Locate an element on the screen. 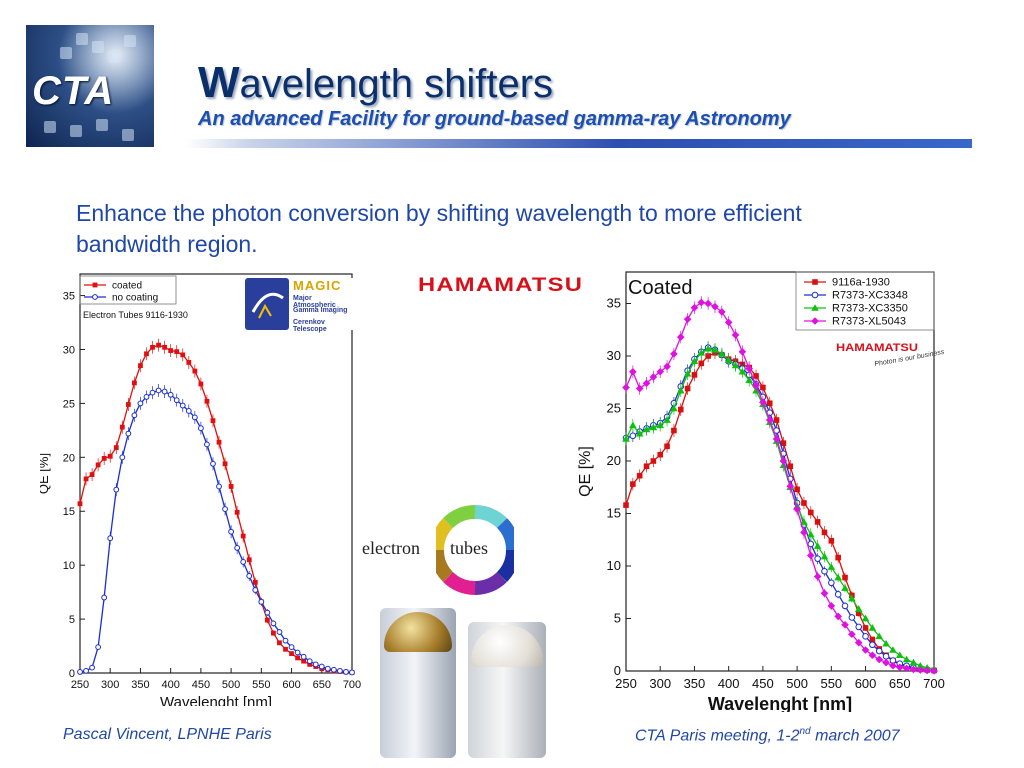  footer-meeting-text: CTA Paris meeting, 1-2 is located at coordinates (717, 736).